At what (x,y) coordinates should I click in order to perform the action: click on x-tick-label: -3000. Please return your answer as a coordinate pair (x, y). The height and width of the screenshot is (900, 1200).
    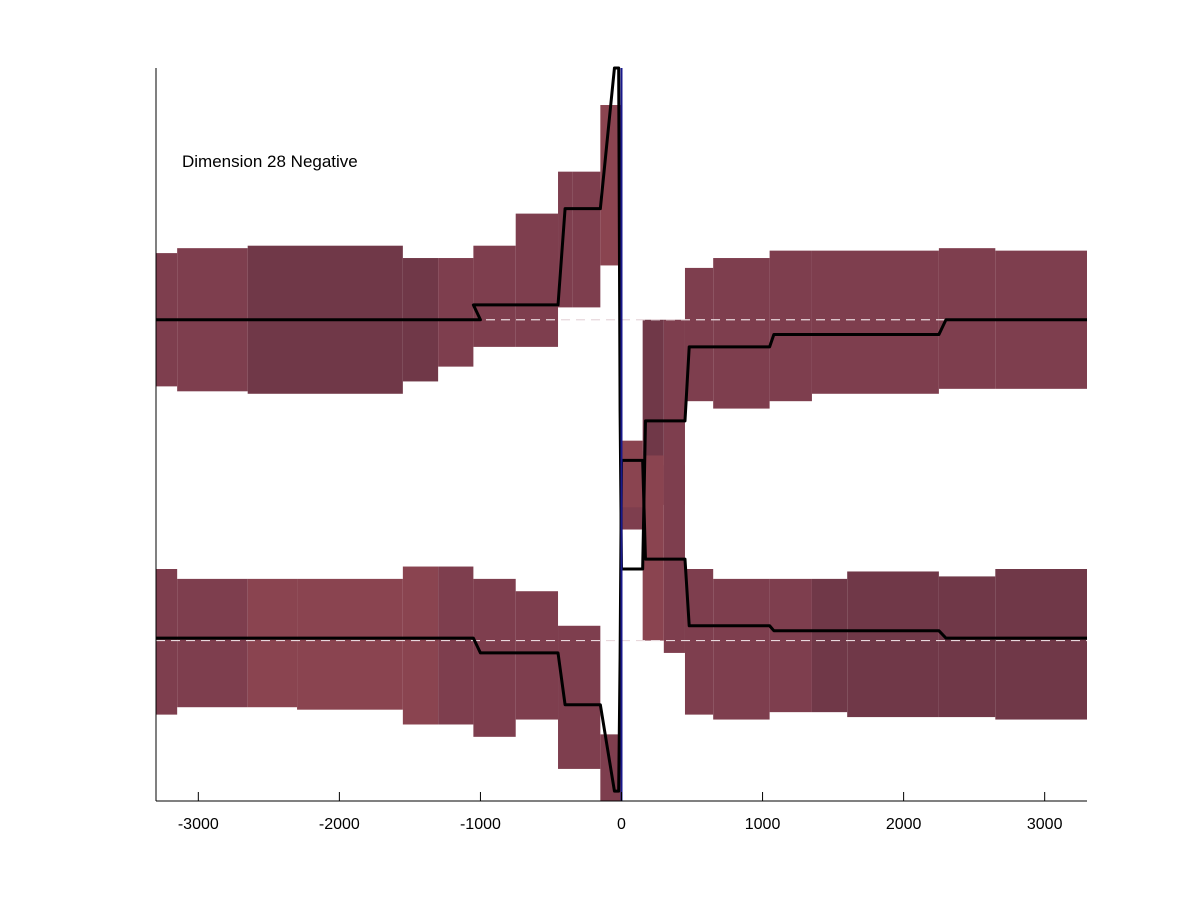
    Looking at the image, I should click on (198, 824).